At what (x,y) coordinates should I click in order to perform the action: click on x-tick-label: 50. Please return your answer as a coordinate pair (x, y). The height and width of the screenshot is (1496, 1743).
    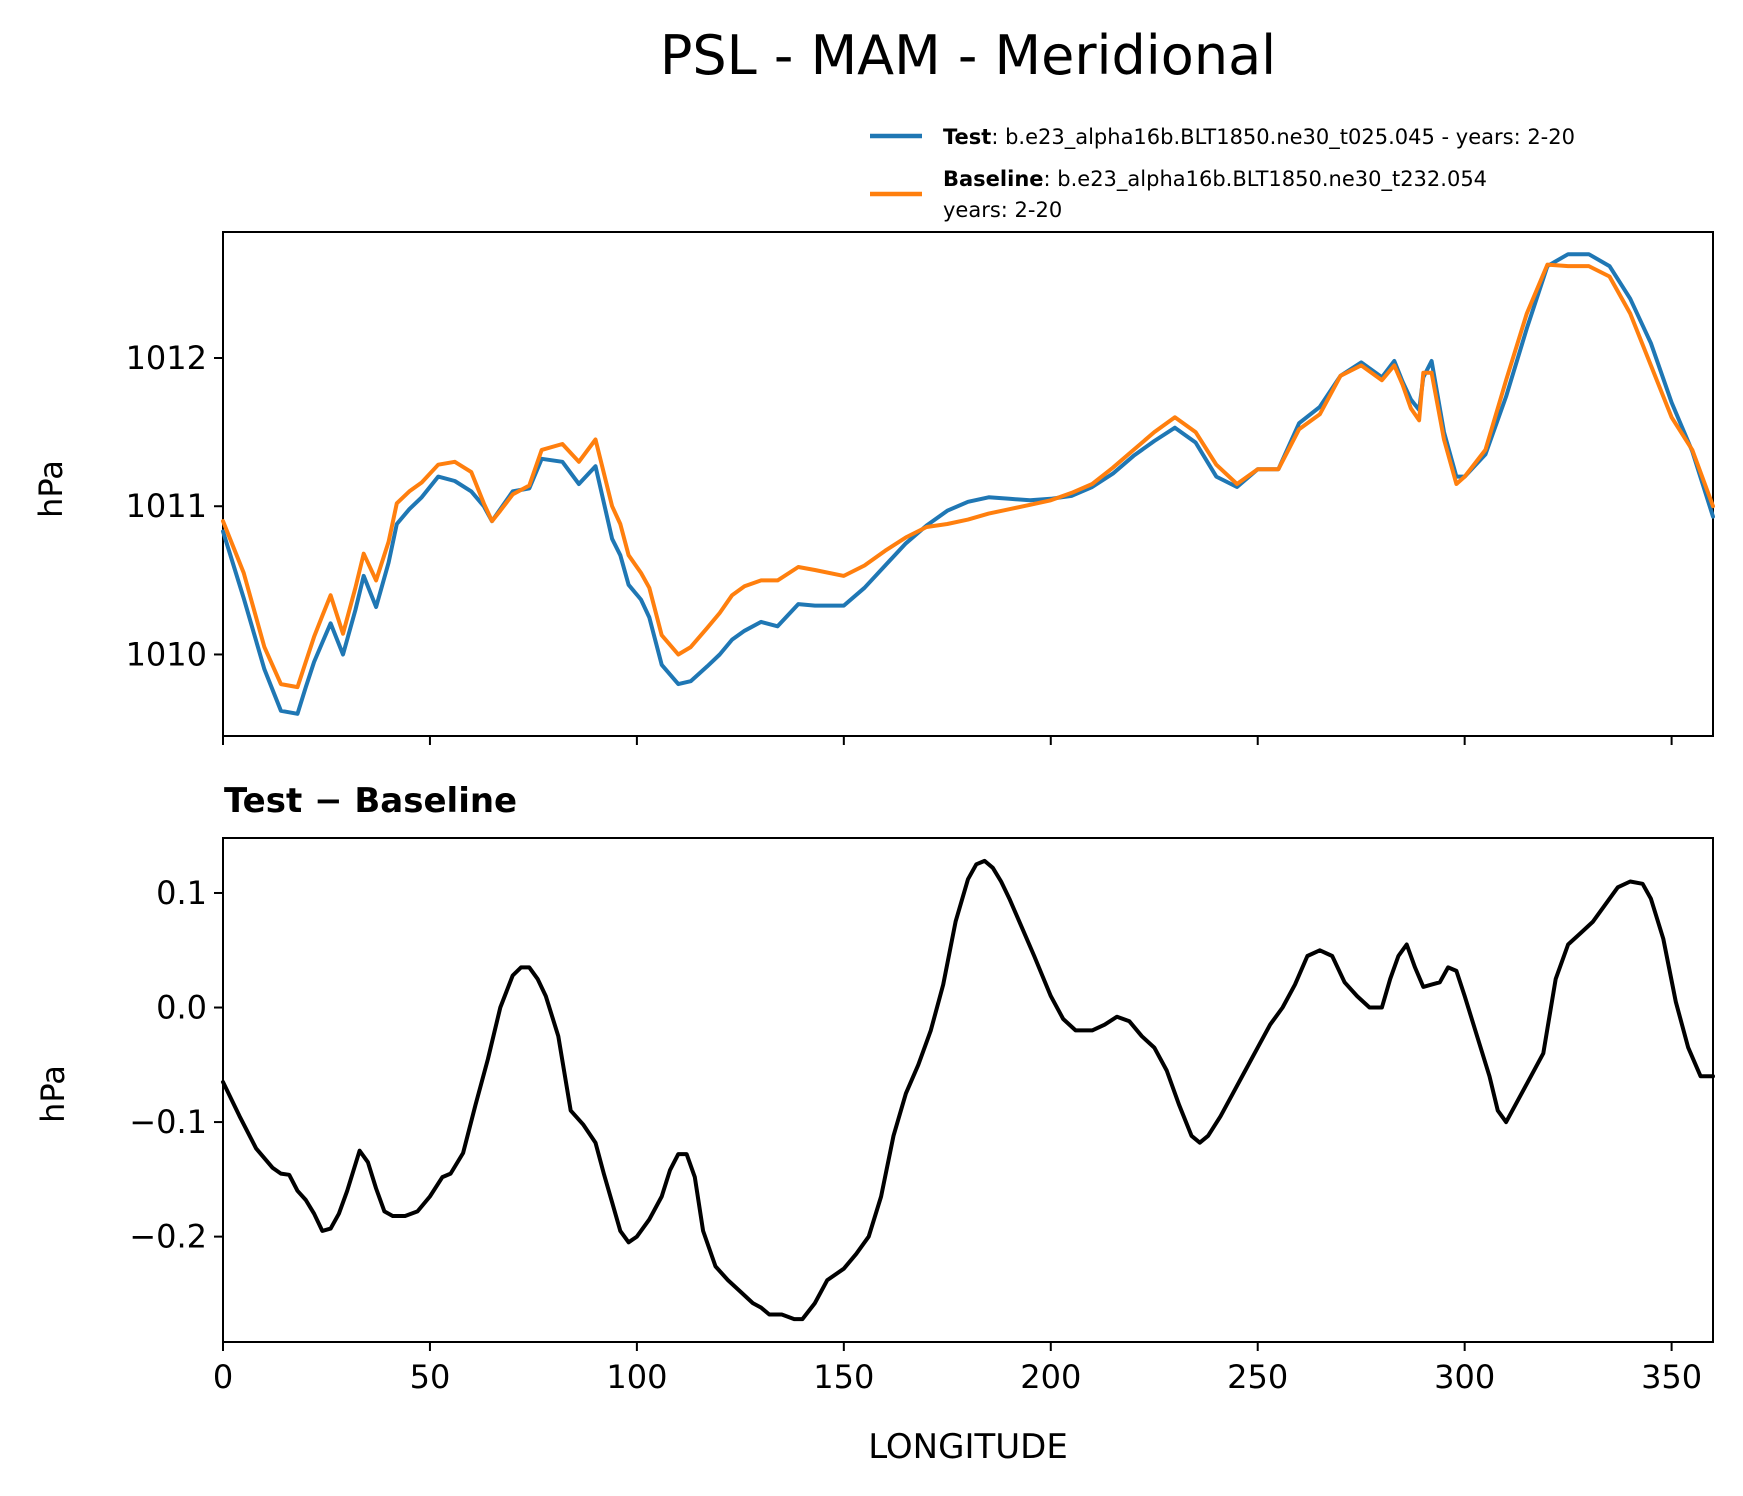
    Looking at the image, I should click on (430, 1377).